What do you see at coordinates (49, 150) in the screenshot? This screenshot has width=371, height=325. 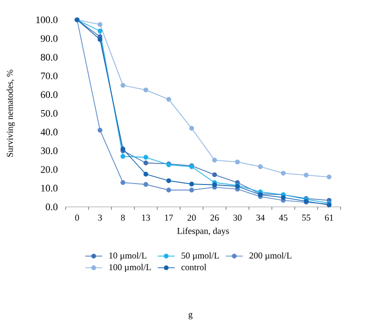 I see `y-tick-label: 30.0` at bounding box center [49, 150].